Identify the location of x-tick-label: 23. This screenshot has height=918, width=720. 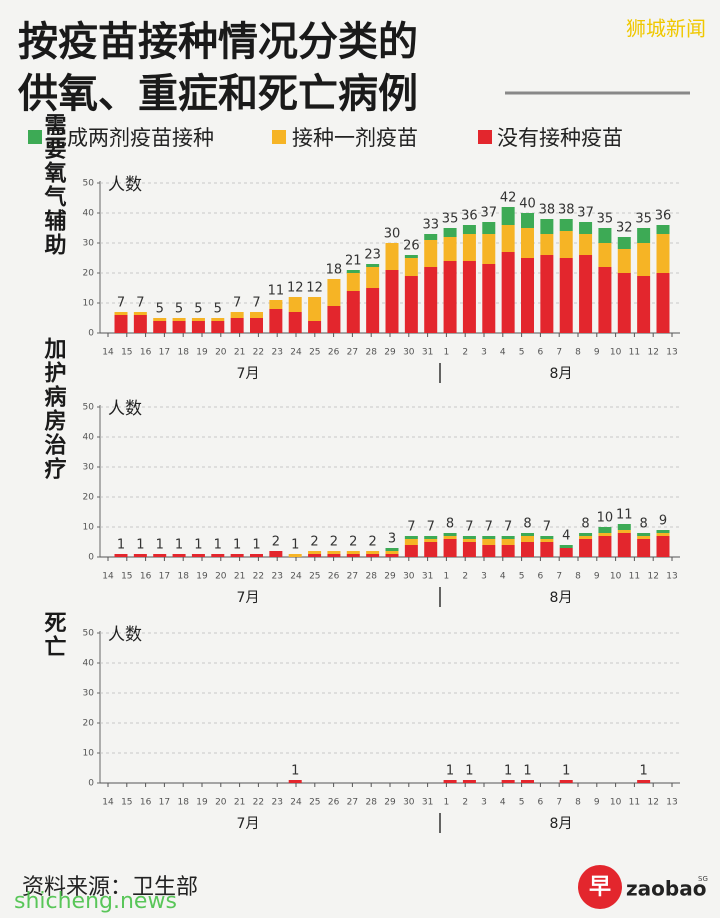
(276, 803).